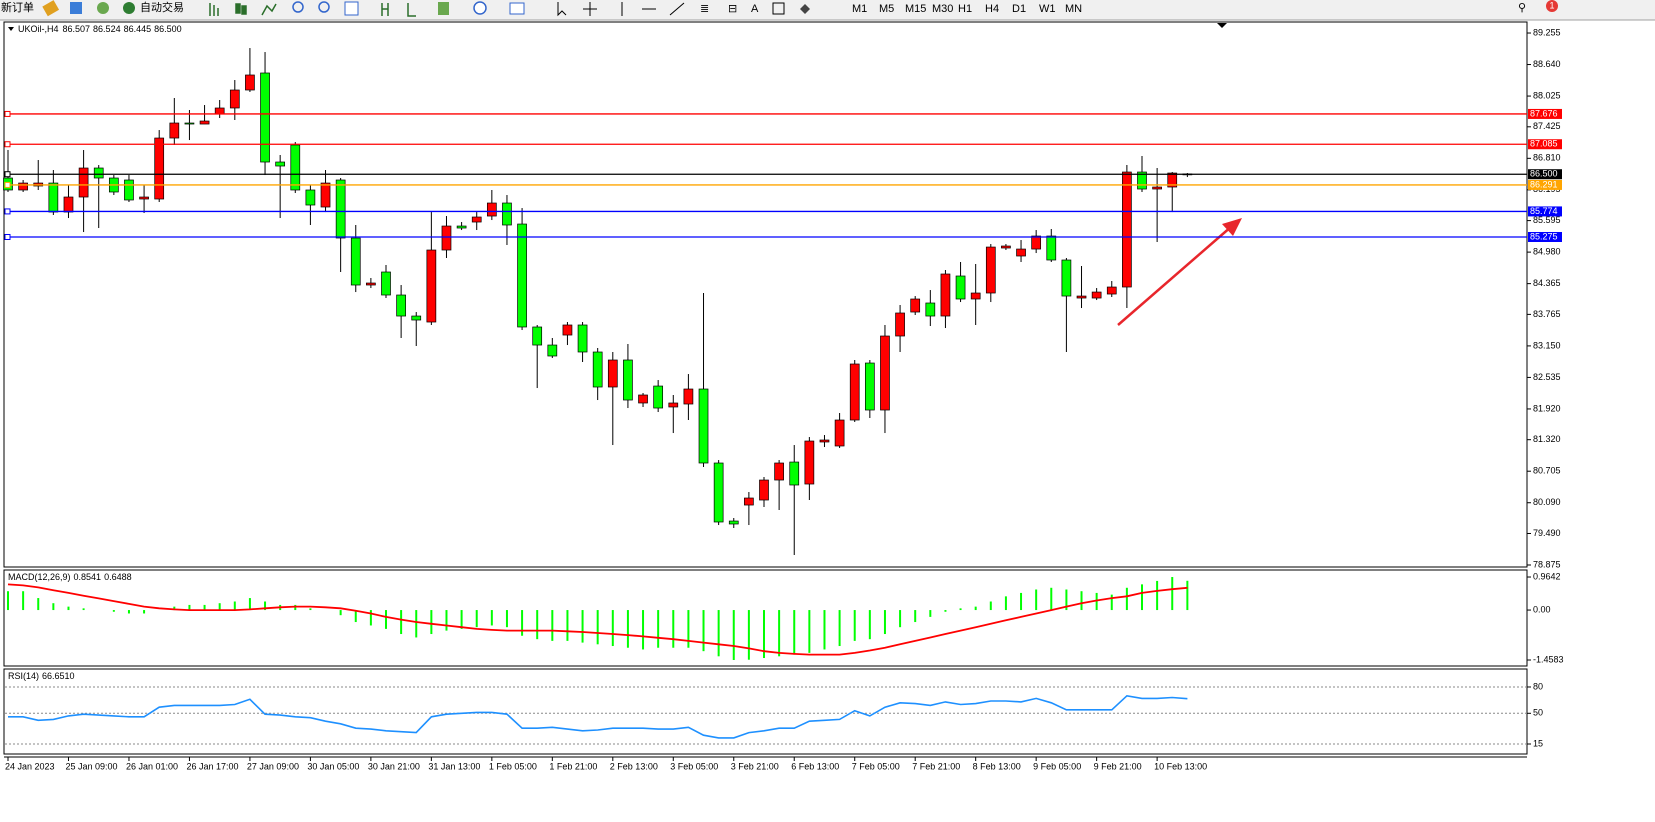  I want to click on icon: ≣, so click(704, 9).